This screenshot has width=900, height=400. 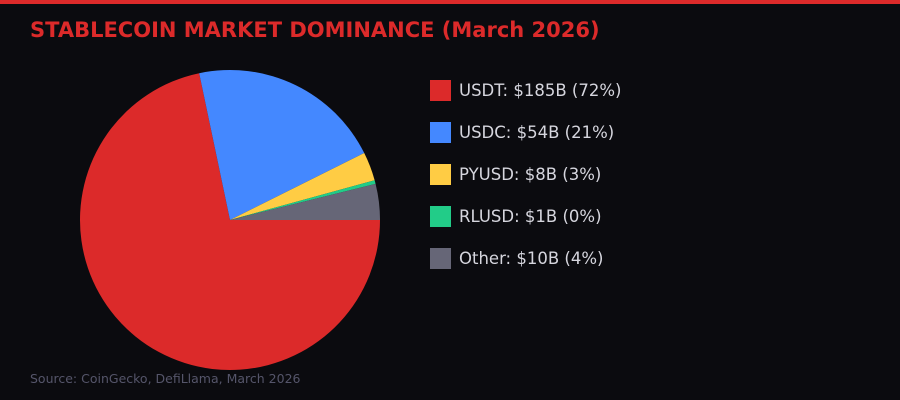 What do you see at coordinates (537, 132) in the screenshot?
I see `legend-label: USDC: $54B (21%)` at bounding box center [537, 132].